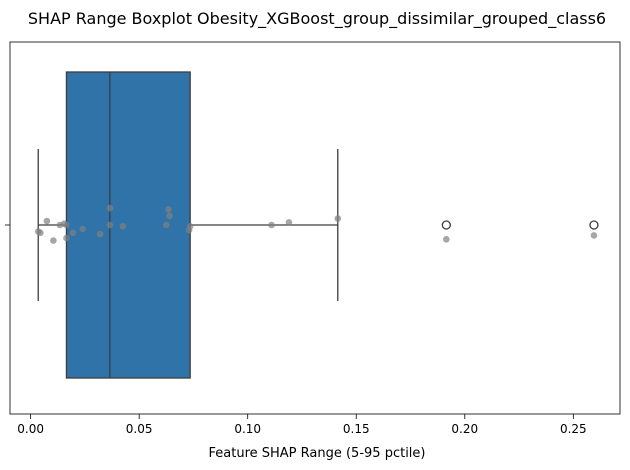  What do you see at coordinates (356, 429) in the screenshot?
I see `x-tick-label: 0.15` at bounding box center [356, 429].